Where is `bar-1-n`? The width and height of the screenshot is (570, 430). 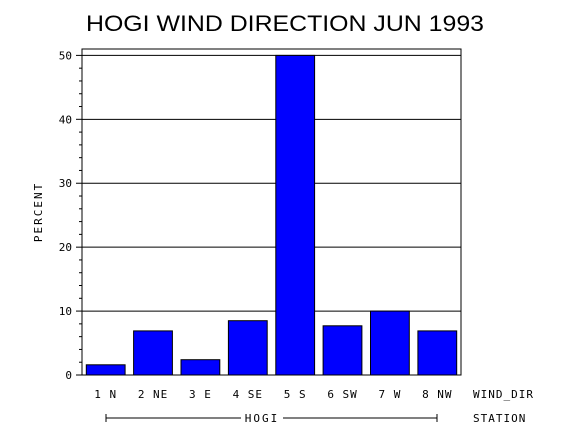
bar-1-n is located at coordinates (105, 370).